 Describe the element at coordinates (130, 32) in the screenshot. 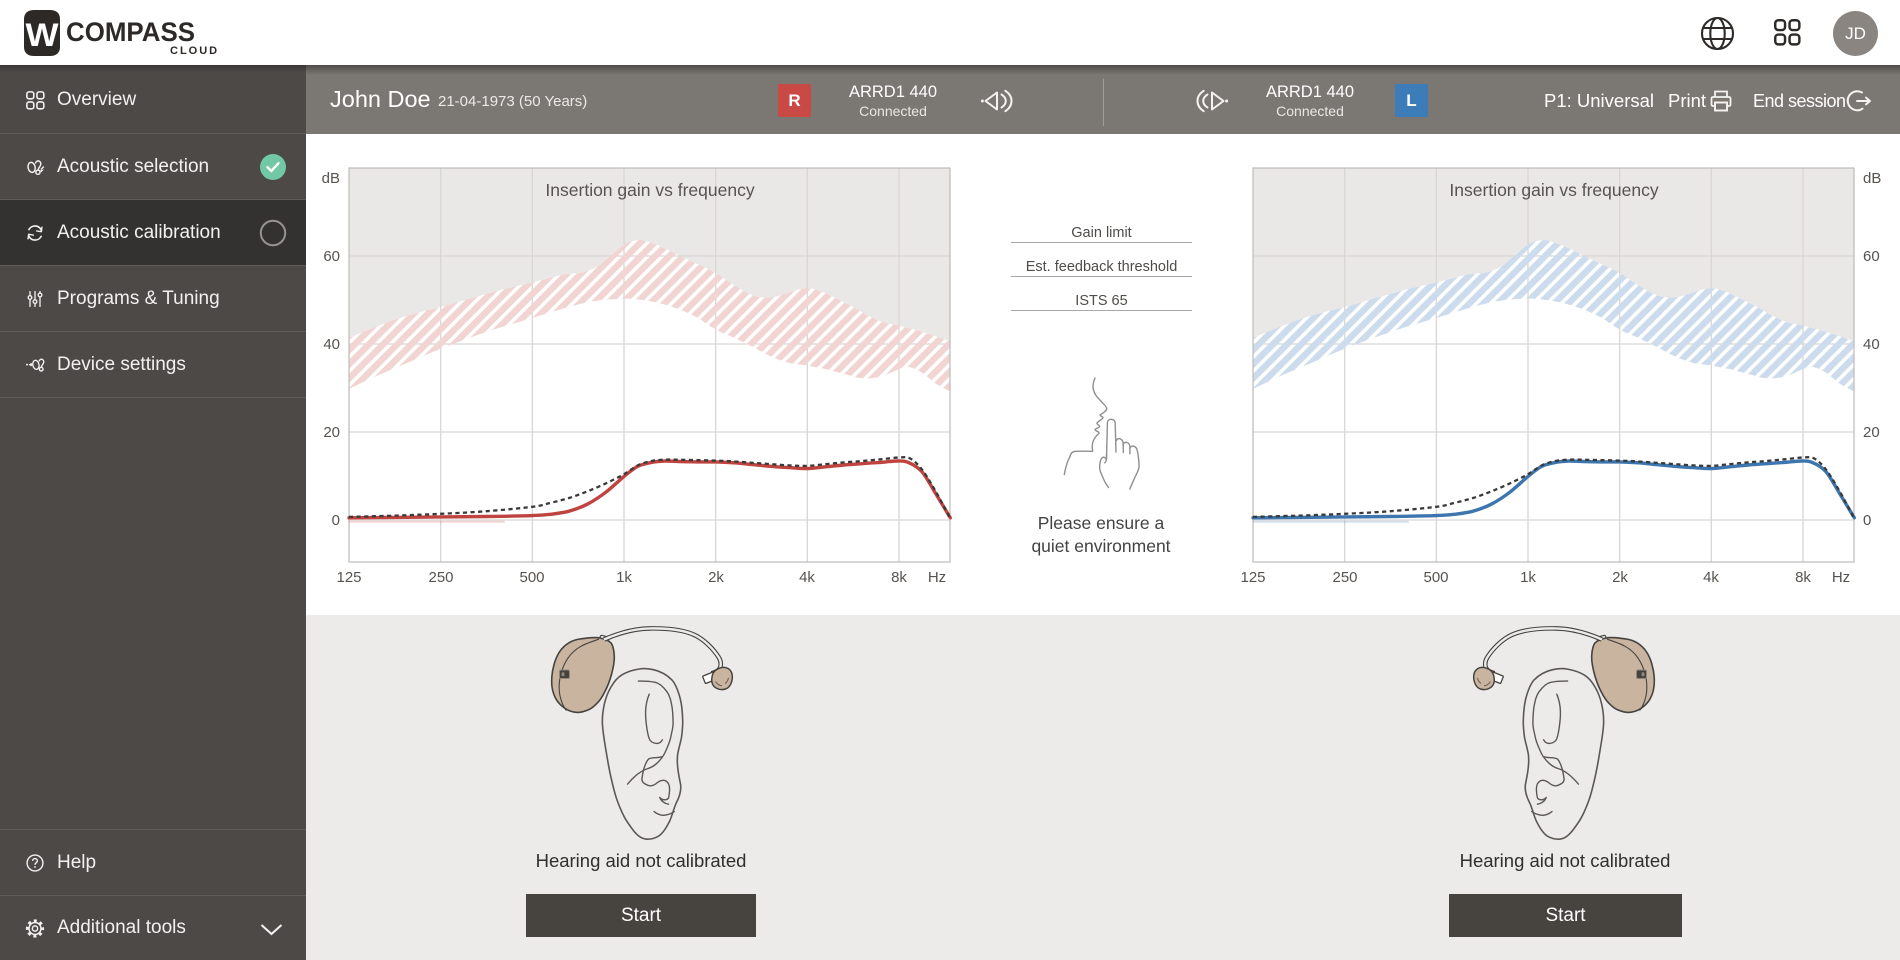

I see `svg-text: COMPASS` at that location.